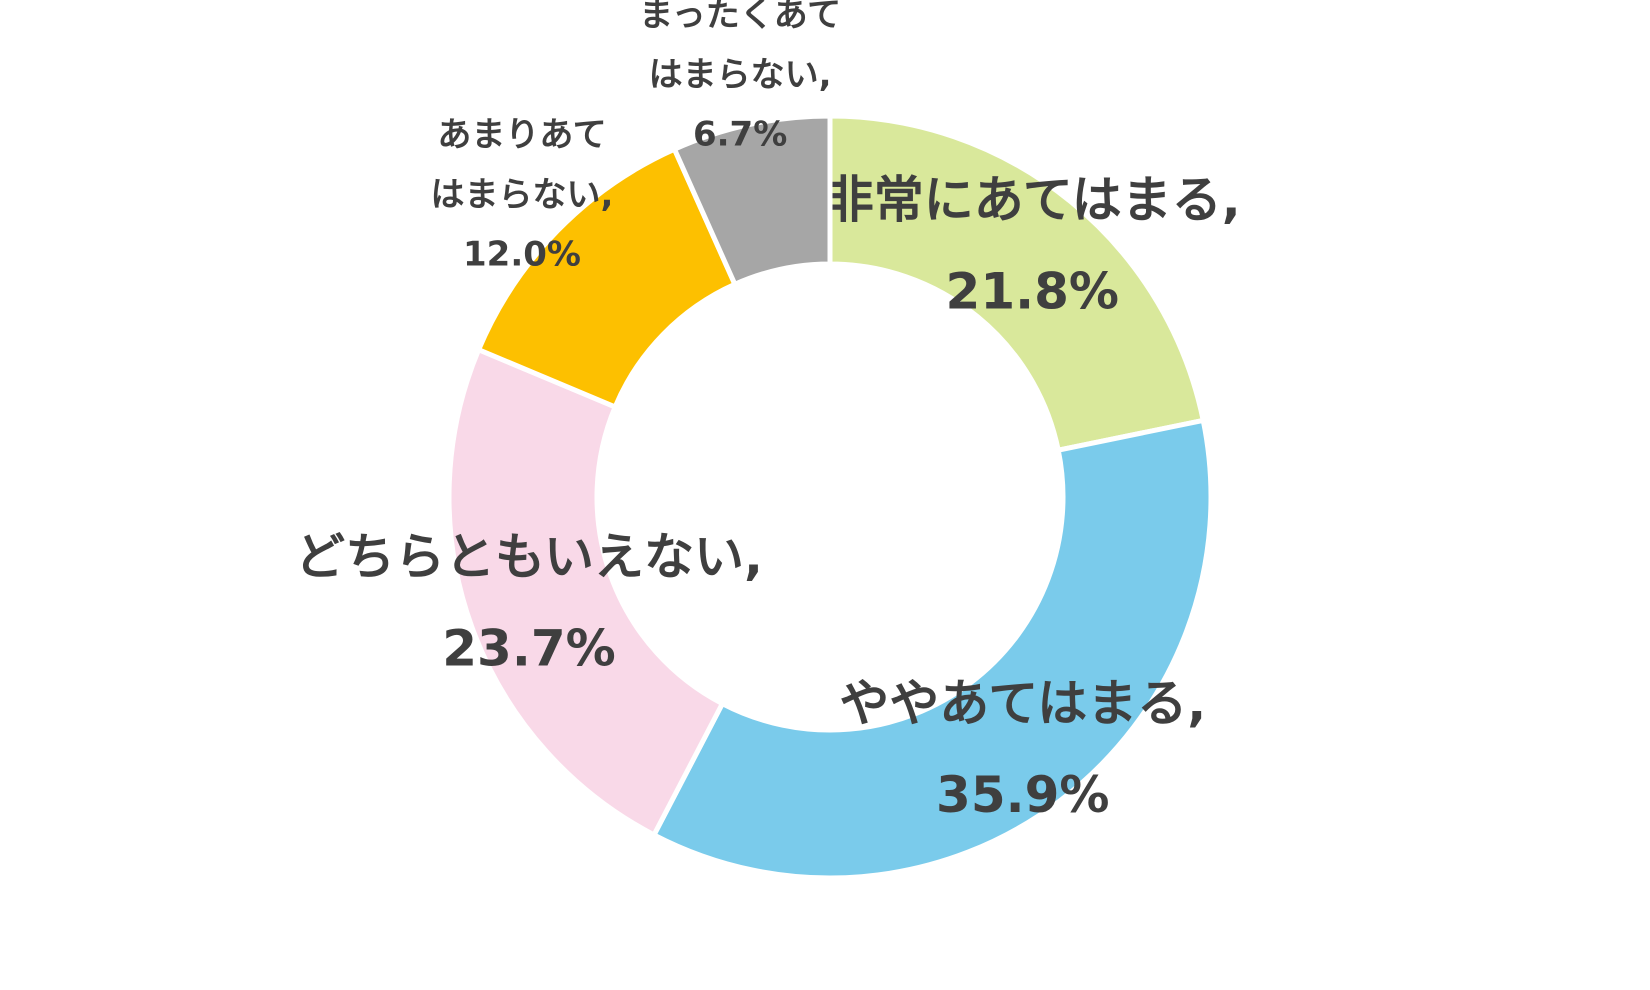 Image resolution: width=1650 pixels, height=990 pixels. I want to click on data-label-name: ややあてはまる,, so click(1022, 703).